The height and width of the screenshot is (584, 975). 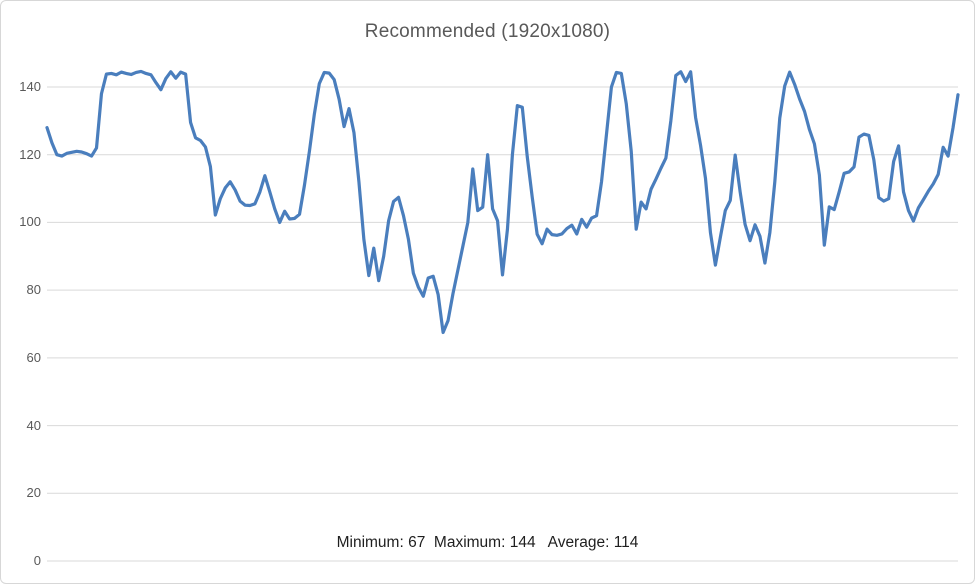 What do you see at coordinates (487, 31) in the screenshot?
I see `chart-title: Recommended (1920x1080)` at bounding box center [487, 31].